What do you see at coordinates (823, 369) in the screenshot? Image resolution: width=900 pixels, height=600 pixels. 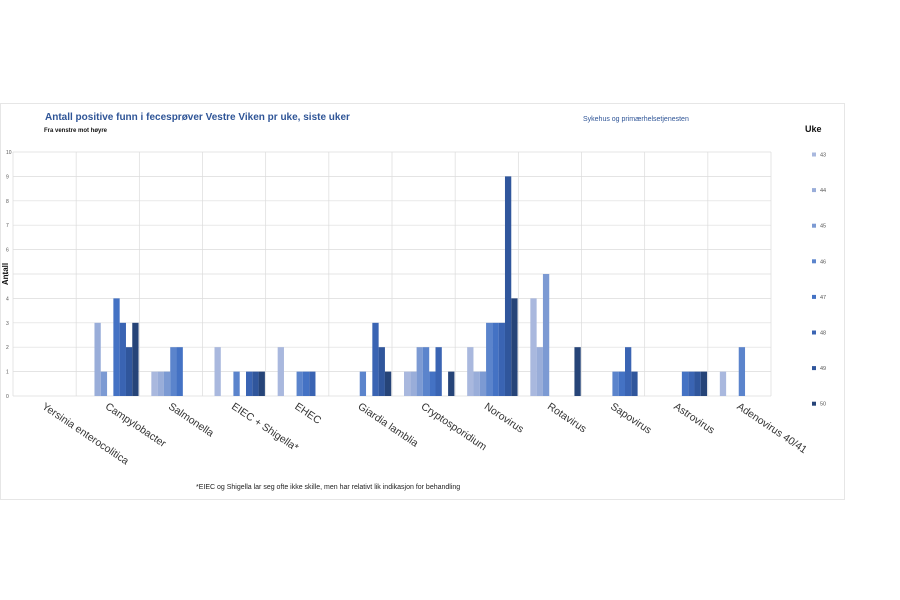 I see `legend-label: 49` at bounding box center [823, 369].